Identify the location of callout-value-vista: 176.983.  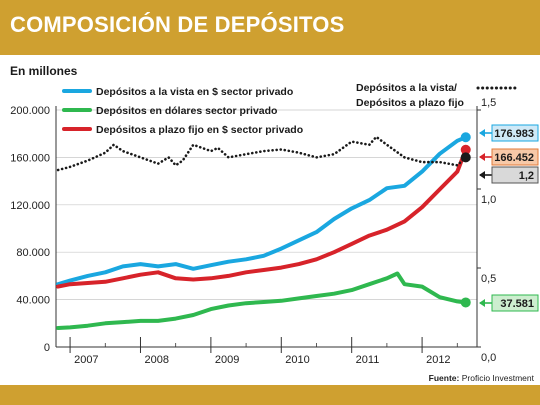
(514, 134).